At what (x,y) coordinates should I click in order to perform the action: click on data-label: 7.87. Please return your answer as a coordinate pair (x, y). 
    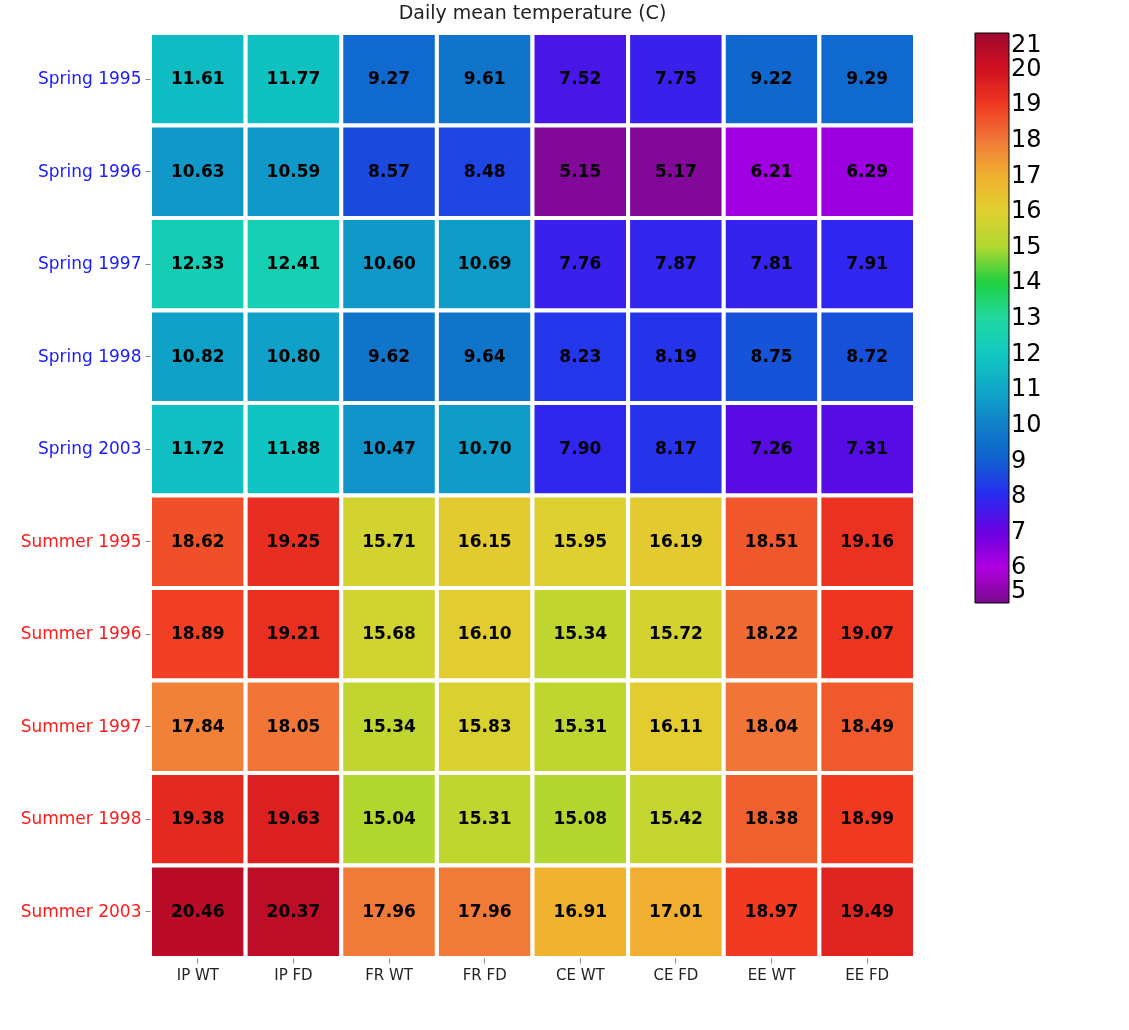
    Looking at the image, I should click on (675, 263).